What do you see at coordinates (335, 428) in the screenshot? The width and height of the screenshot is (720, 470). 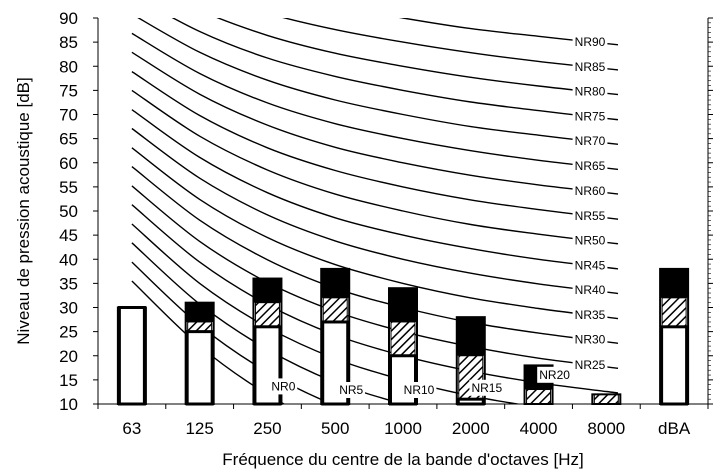 I see `x-tick-label: 500` at bounding box center [335, 428].